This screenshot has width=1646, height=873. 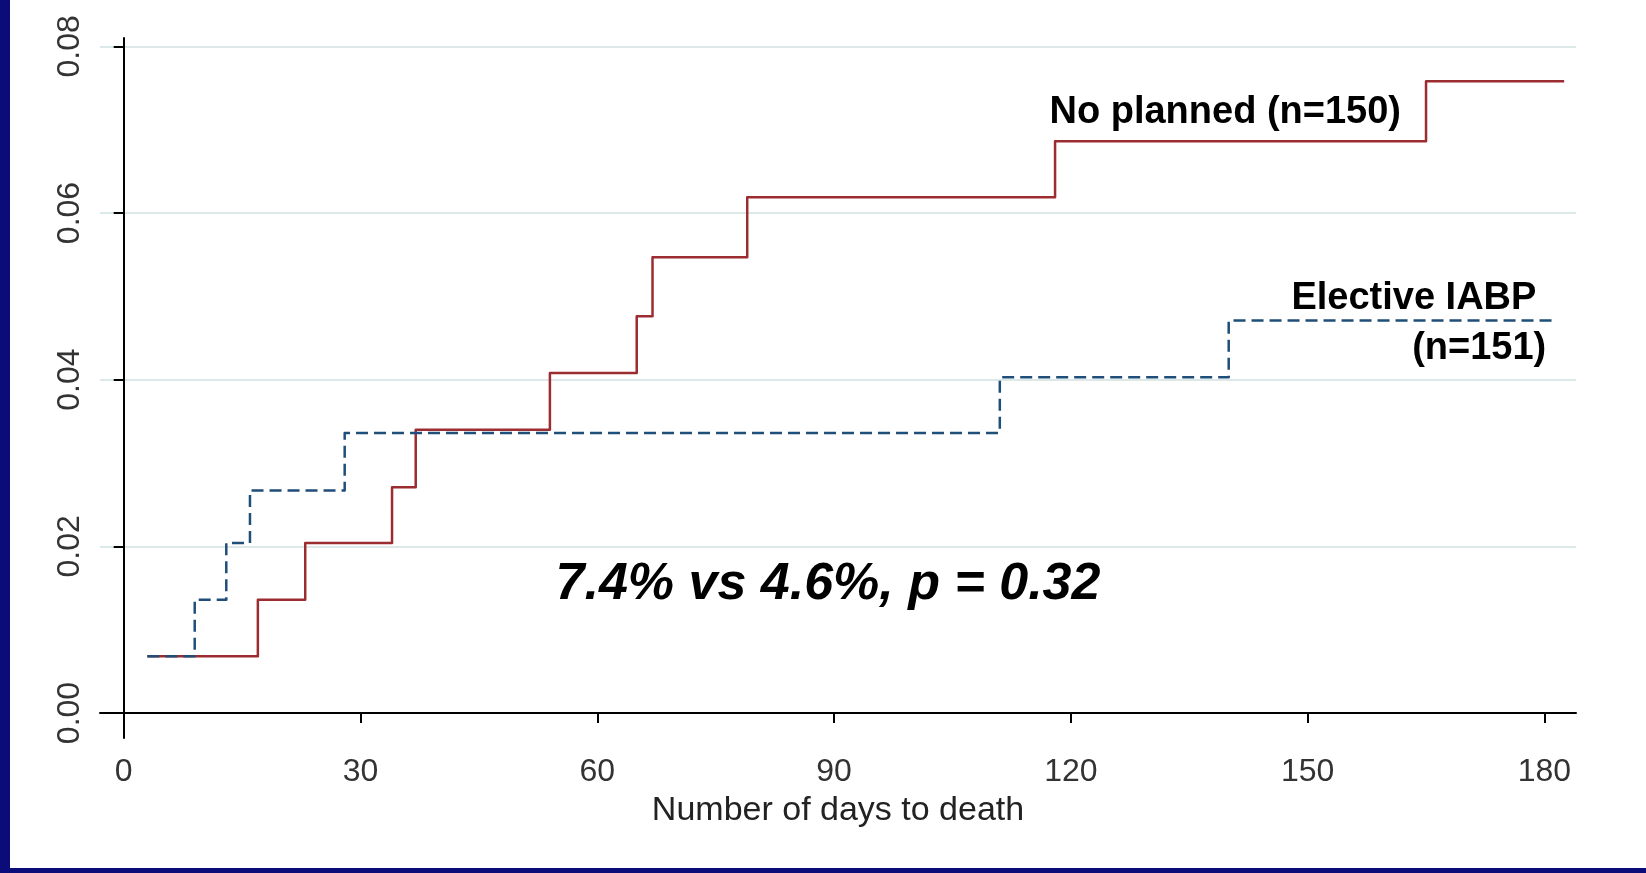 What do you see at coordinates (1307, 770) in the screenshot?
I see `x-tick-label: 150` at bounding box center [1307, 770].